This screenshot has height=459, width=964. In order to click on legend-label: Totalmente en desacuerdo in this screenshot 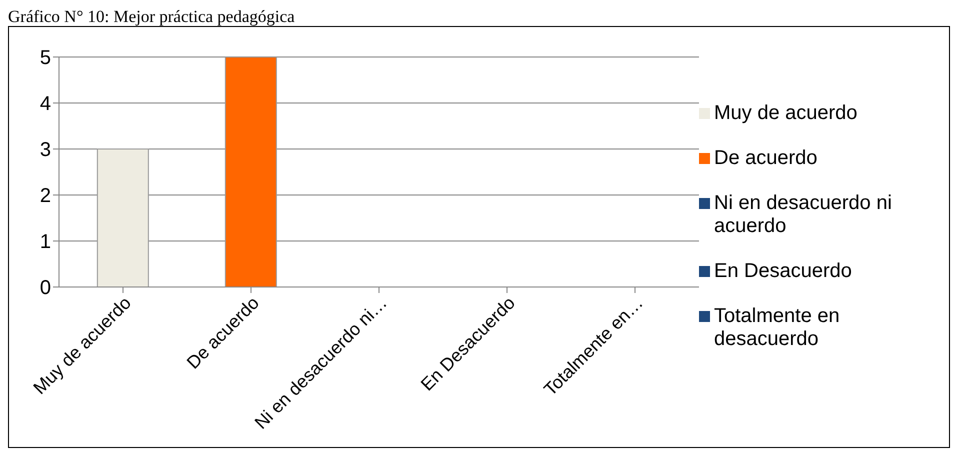, I will do `click(777, 327)`.